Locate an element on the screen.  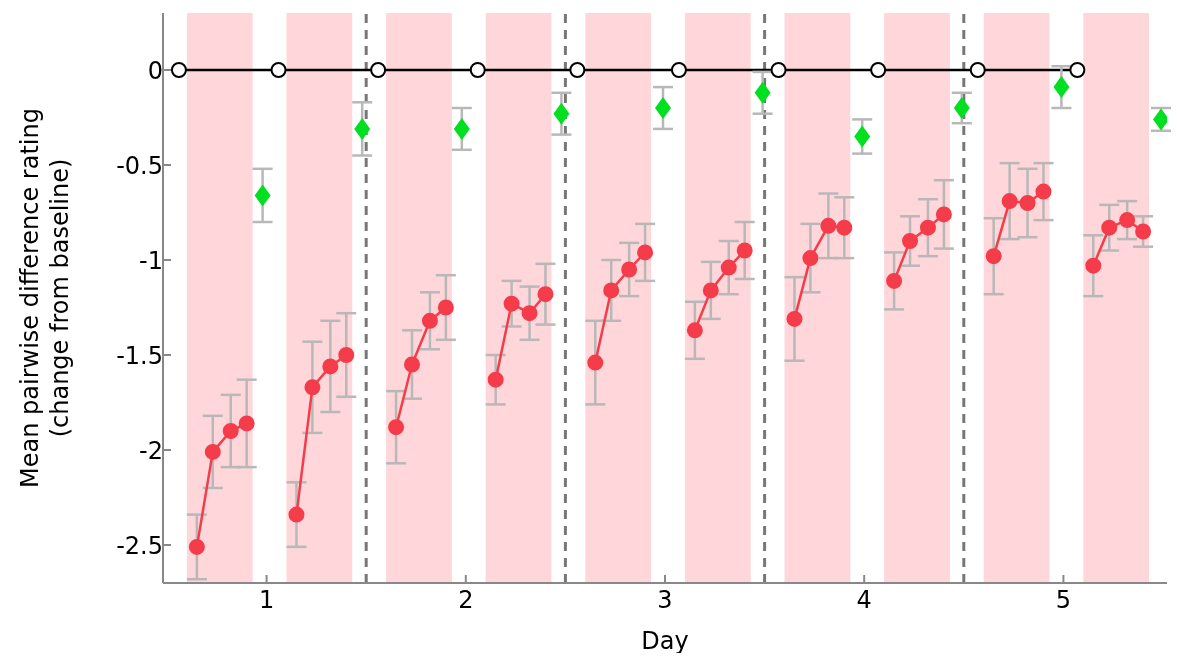
x-tick-label: 4 is located at coordinates (864, 600).